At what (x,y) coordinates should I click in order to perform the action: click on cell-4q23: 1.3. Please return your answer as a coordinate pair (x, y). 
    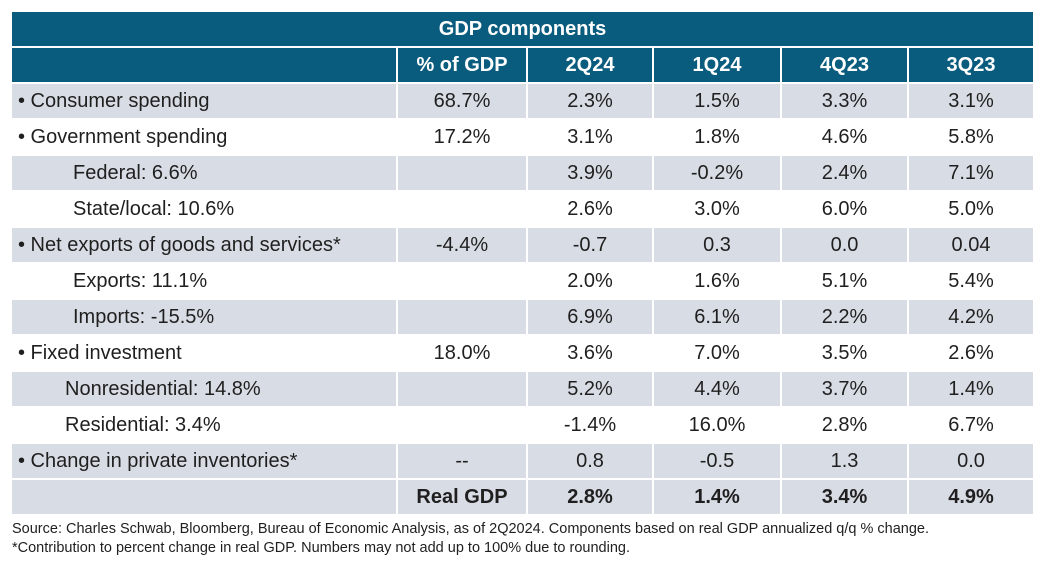
    Looking at the image, I should click on (844, 461).